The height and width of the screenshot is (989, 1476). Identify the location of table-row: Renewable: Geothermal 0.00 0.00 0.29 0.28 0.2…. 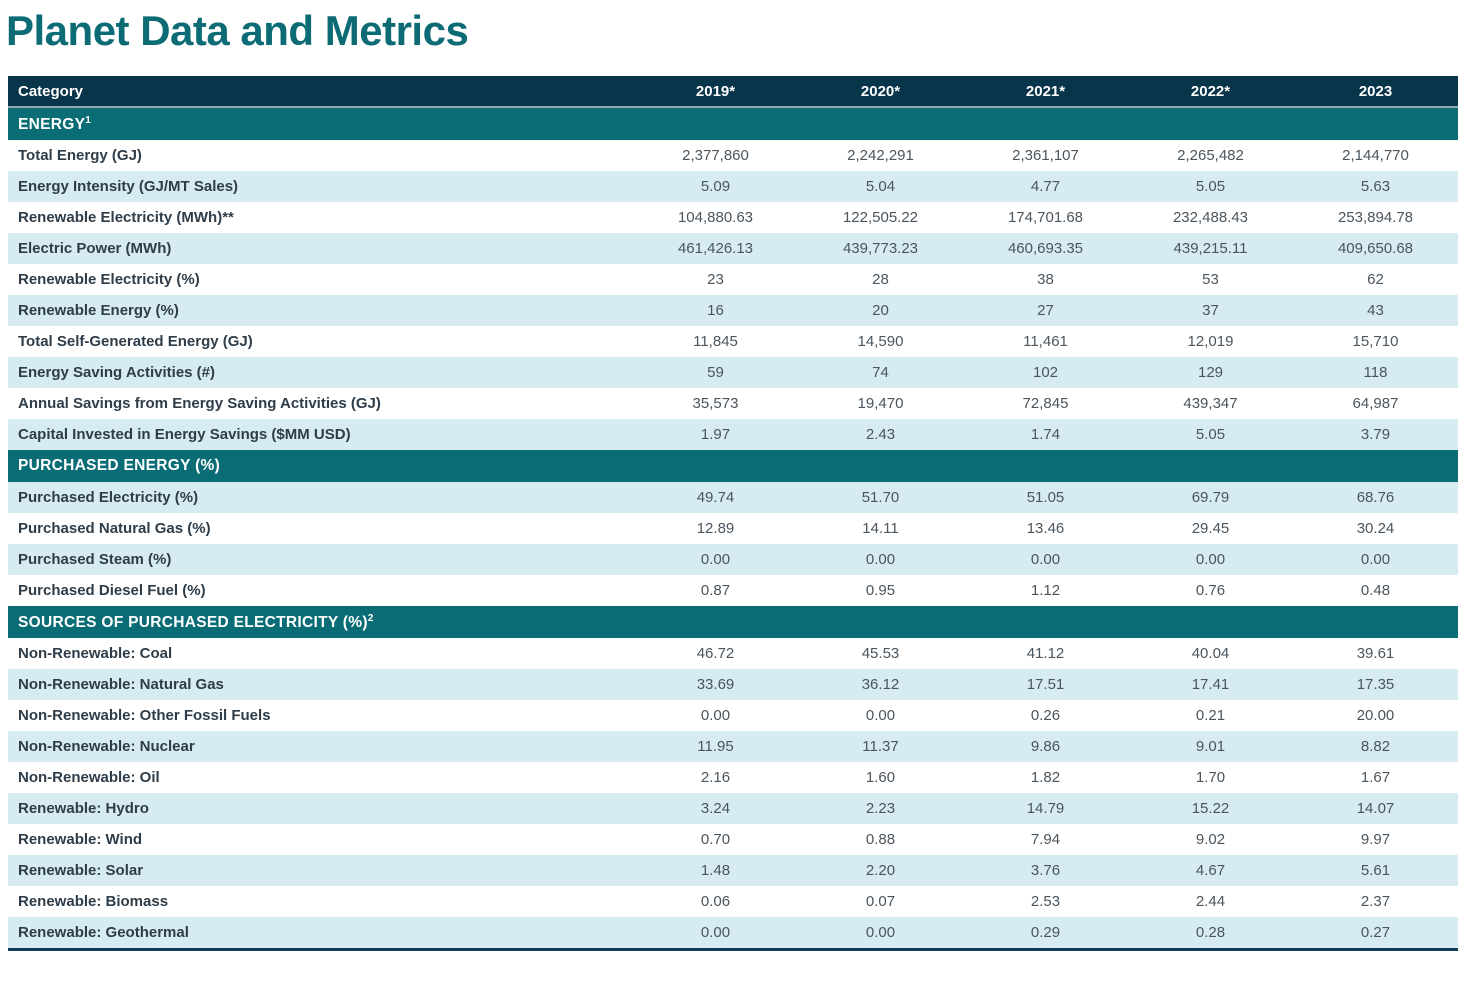
(733, 933).